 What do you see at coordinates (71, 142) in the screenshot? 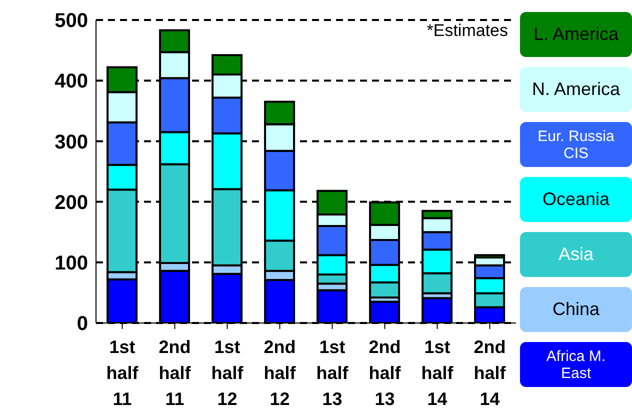
I see `y-tick-label: 300` at bounding box center [71, 142].